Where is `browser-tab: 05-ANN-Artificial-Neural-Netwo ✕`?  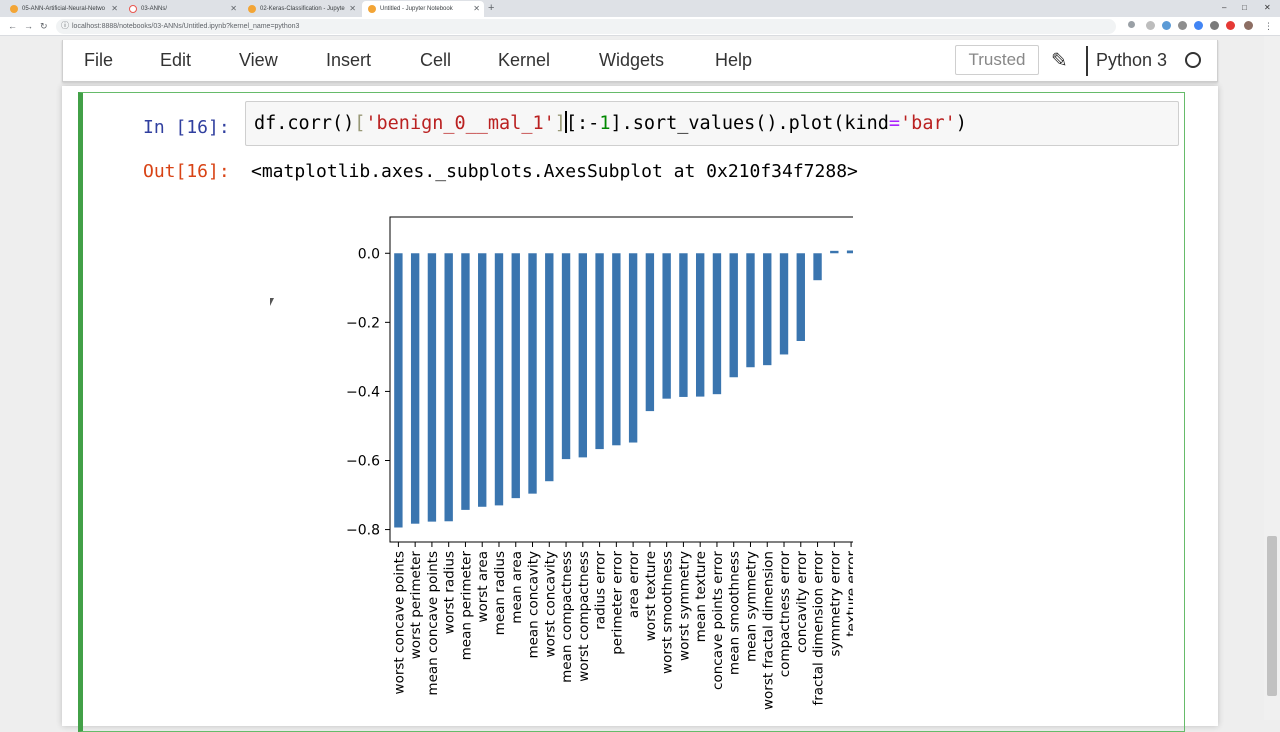
browser-tab: 05-ANN-Artificial-Neural-Netwo ✕ is located at coordinates (63, 9).